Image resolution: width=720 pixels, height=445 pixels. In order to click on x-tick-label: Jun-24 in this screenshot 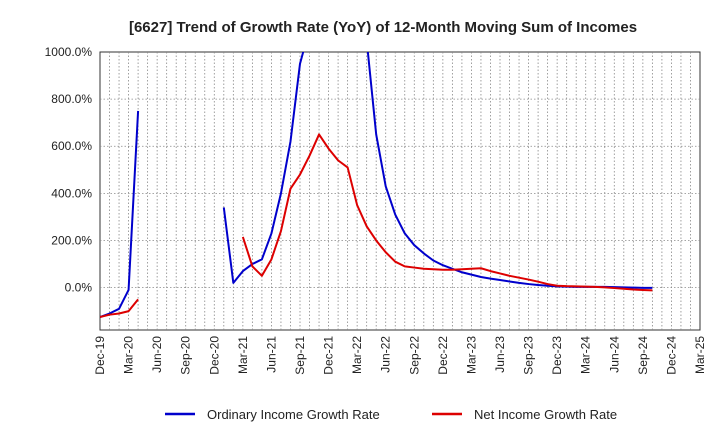, I will do `click(614, 354)`.